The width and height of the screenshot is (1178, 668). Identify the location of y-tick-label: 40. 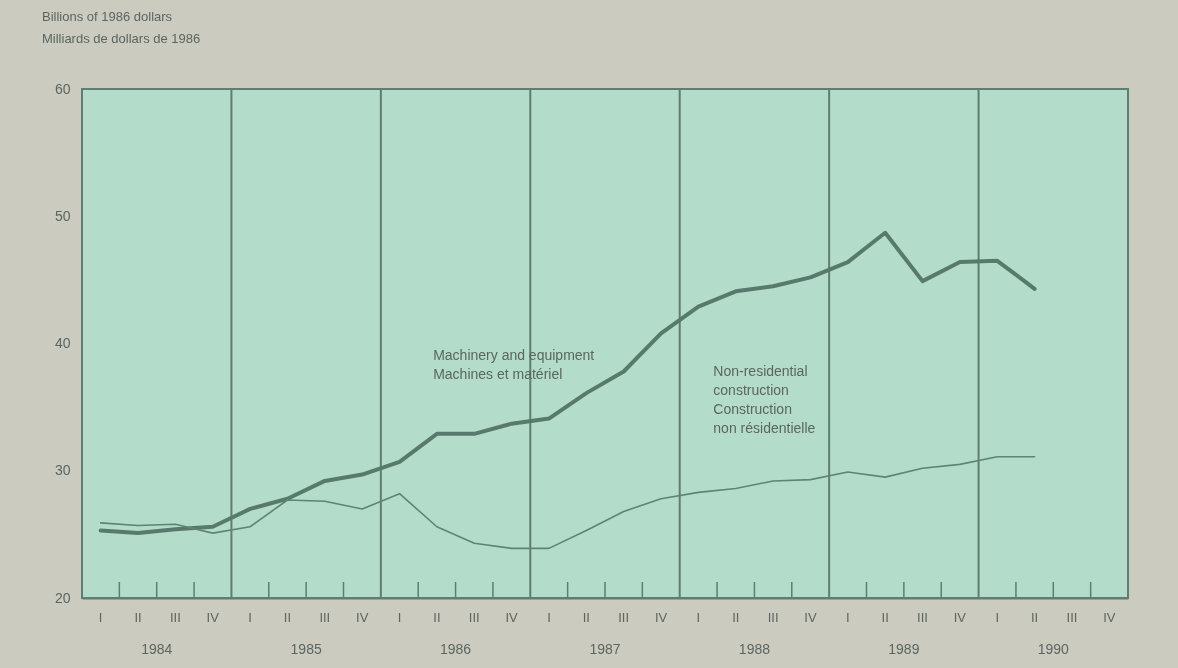
(62, 343).